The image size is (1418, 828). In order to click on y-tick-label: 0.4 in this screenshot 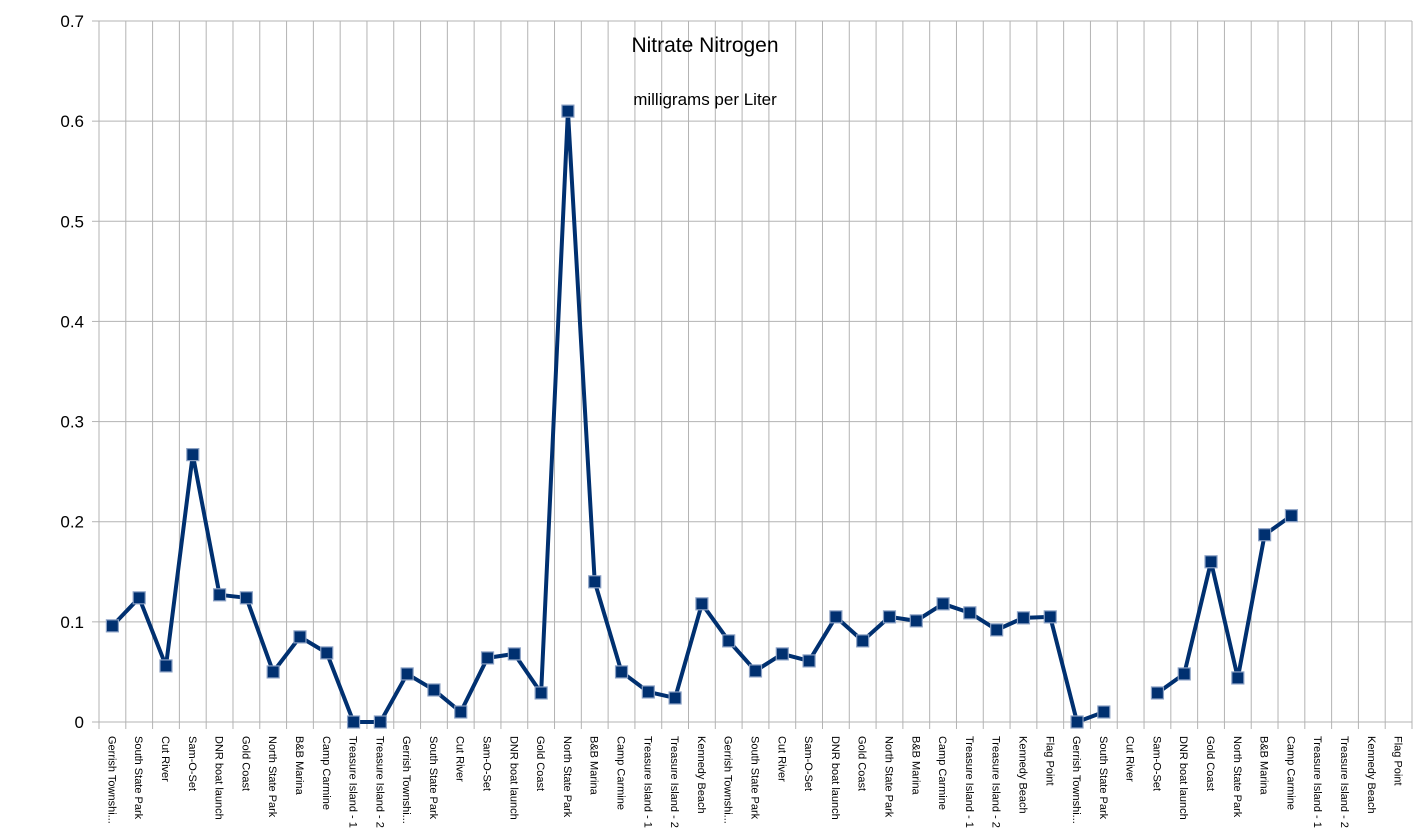, I will do `click(72, 321)`.